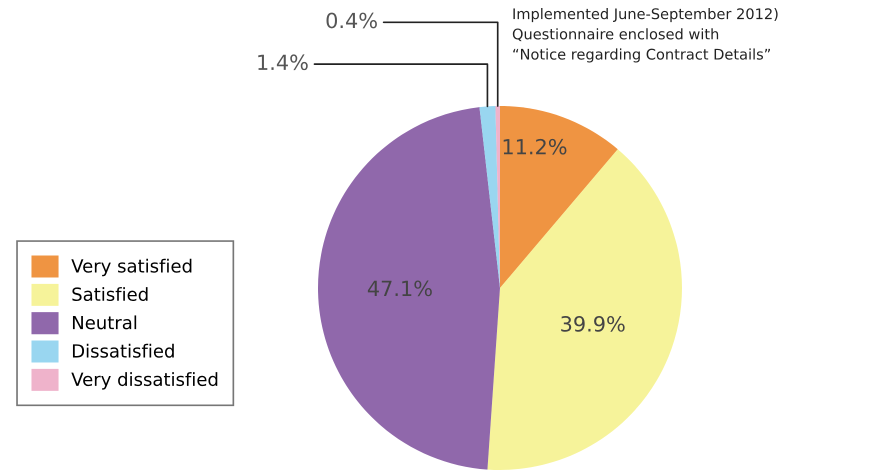  I want to click on data-label: 47.1%, so click(400, 288).